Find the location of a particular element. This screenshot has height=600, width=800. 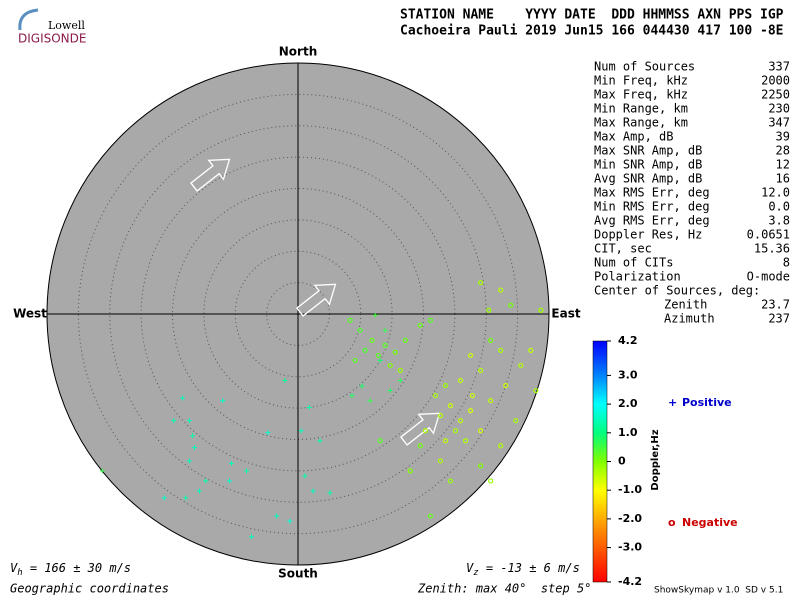

compass-label: South is located at coordinates (298, 574).